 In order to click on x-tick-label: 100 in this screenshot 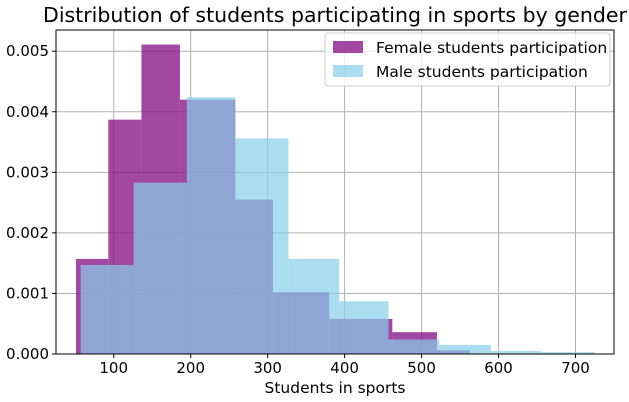, I will do `click(113, 368)`.